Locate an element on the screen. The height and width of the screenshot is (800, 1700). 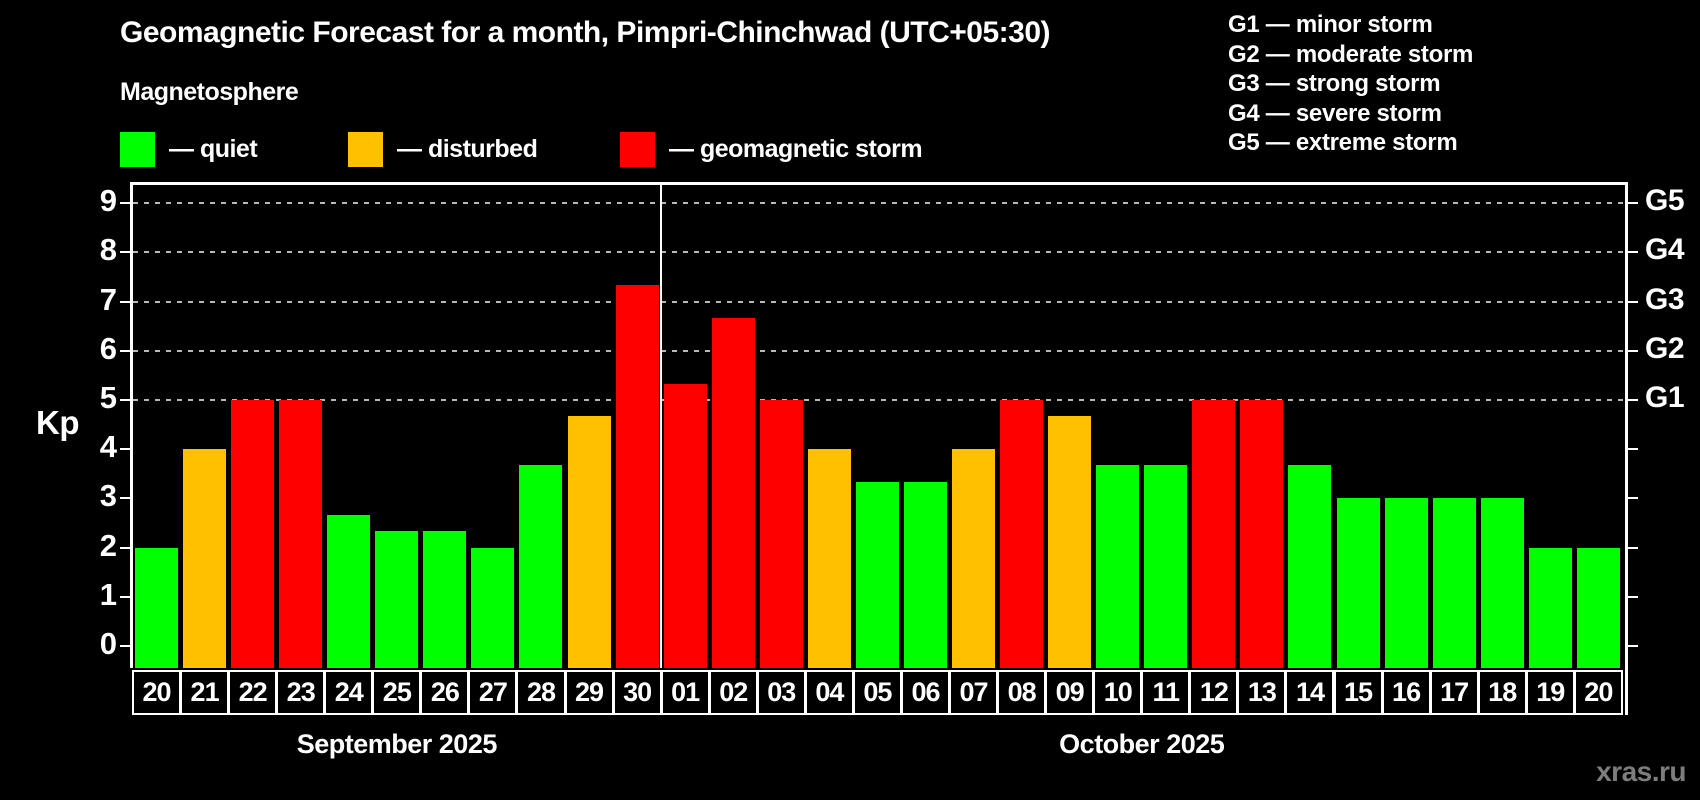
day-label-cell: 18 is located at coordinates (1502, 692).